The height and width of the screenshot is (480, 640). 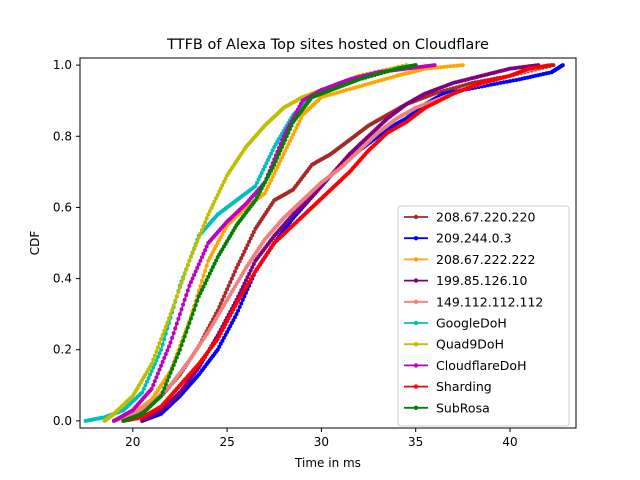 I want to click on legend-label: 208.67.220.220, so click(x=485, y=217).